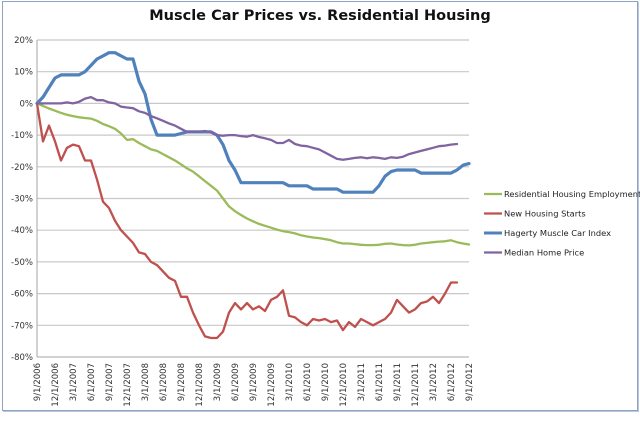 The height and width of the screenshot is (439, 640). What do you see at coordinates (572, 194) in the screenshot?
I see `legend-label: Residential Housing Employment` at bounding box center [572, 194].